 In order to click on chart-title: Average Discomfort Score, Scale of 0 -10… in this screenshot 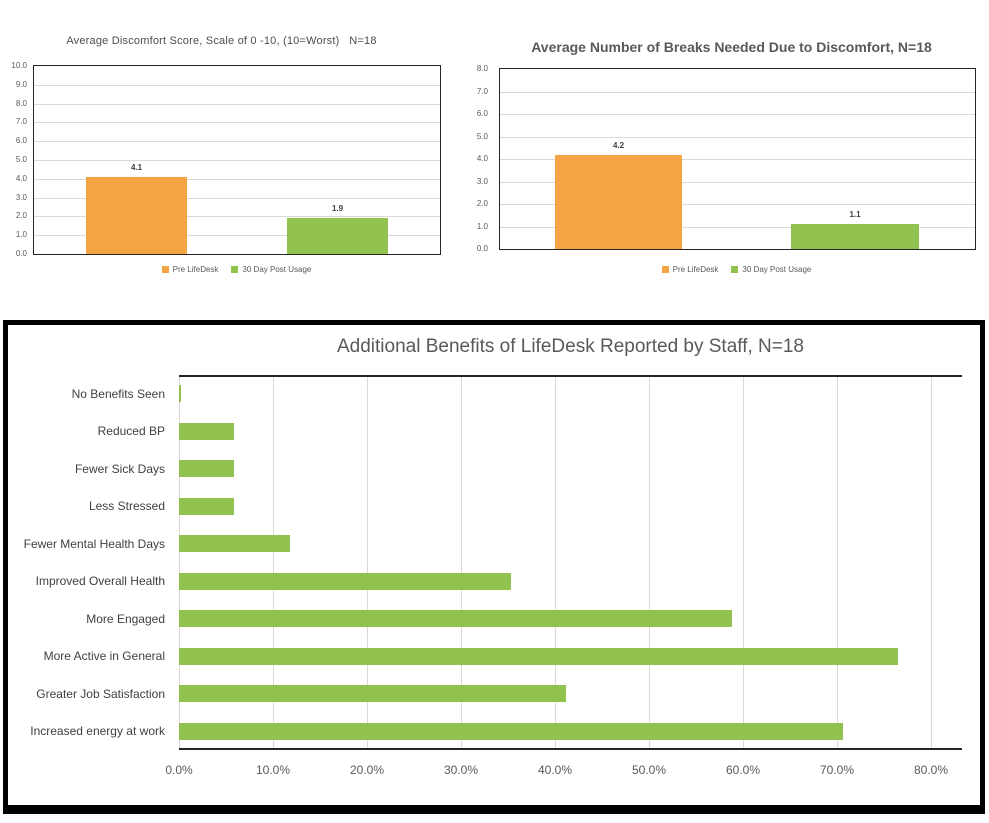, I will do `click(221, 41)`.